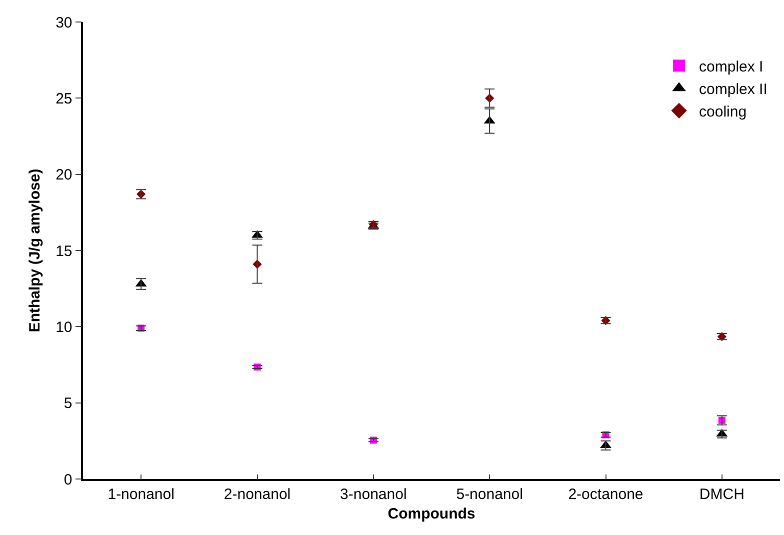 This screenshot has width=784, height=535. Describe the element at coordinates (141, 494) in the screenshot. I see `x-tick-label: 1-nonanol` at that location.